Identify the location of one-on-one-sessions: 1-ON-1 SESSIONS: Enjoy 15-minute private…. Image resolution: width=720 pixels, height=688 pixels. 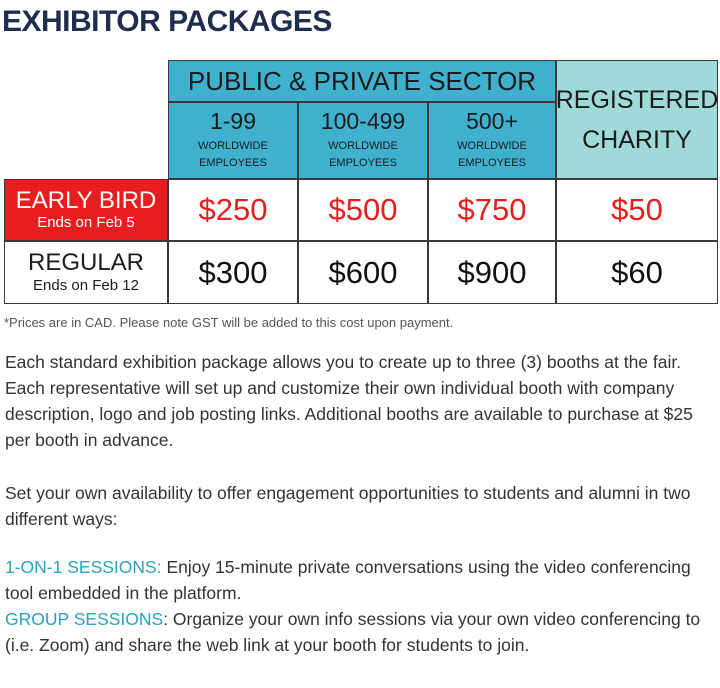
(361, 580).